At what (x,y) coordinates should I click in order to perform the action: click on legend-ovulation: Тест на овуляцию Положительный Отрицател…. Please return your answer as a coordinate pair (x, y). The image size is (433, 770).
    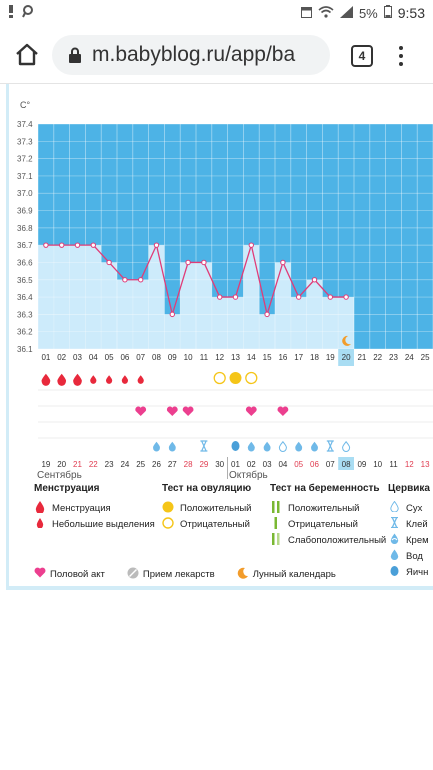
    Looking at the image, I should click on (206, 507).